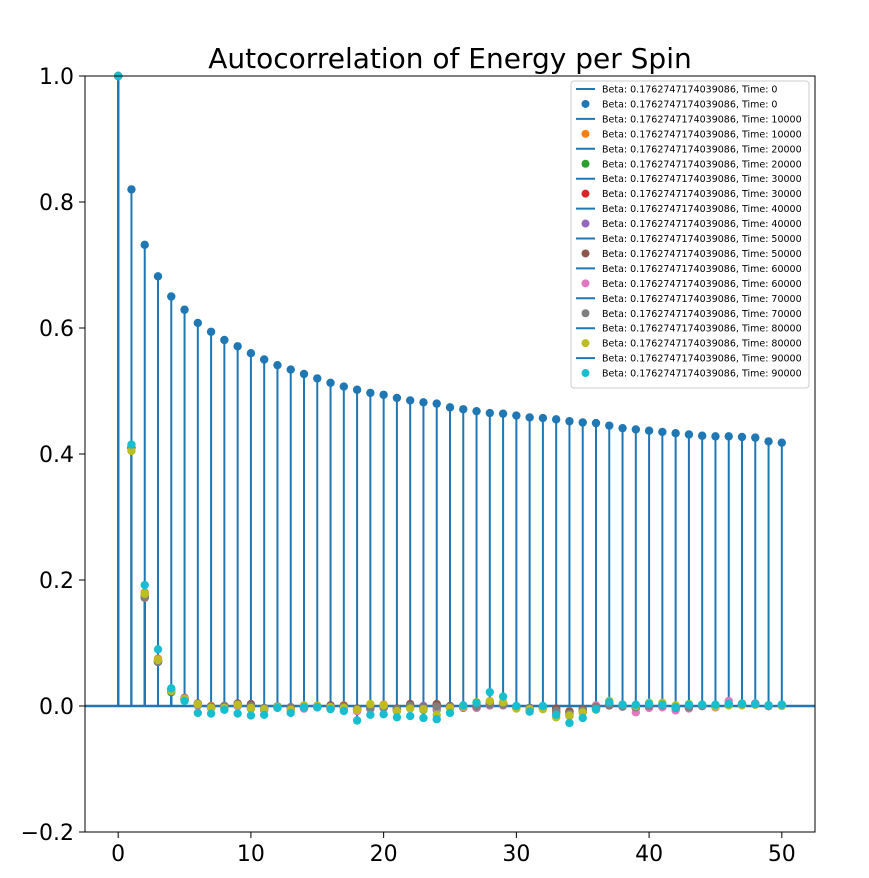  Describe the element at coordinates (56, 203) in the screenshot. I see `y-tick-label: 0.8` at that location.